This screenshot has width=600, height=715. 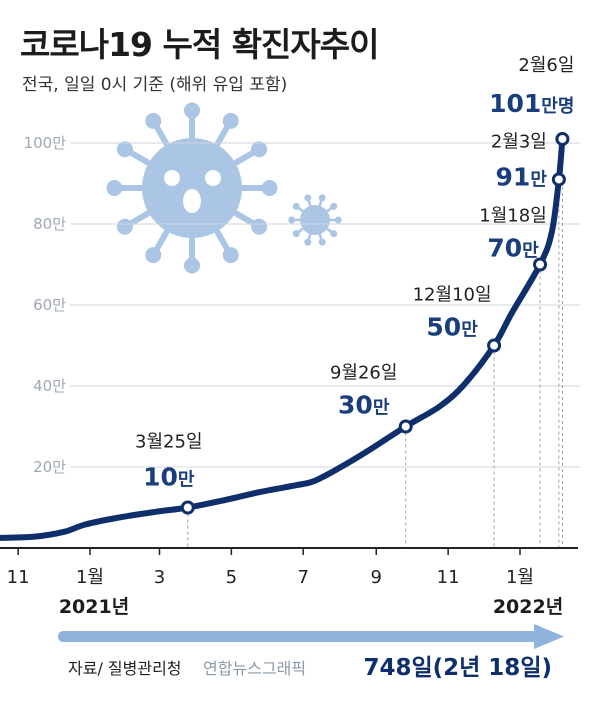 I want to click on chart-subtitle: 전국, 일일 0시 기준 (해위 유입 포함), so click(x=155, y=85).